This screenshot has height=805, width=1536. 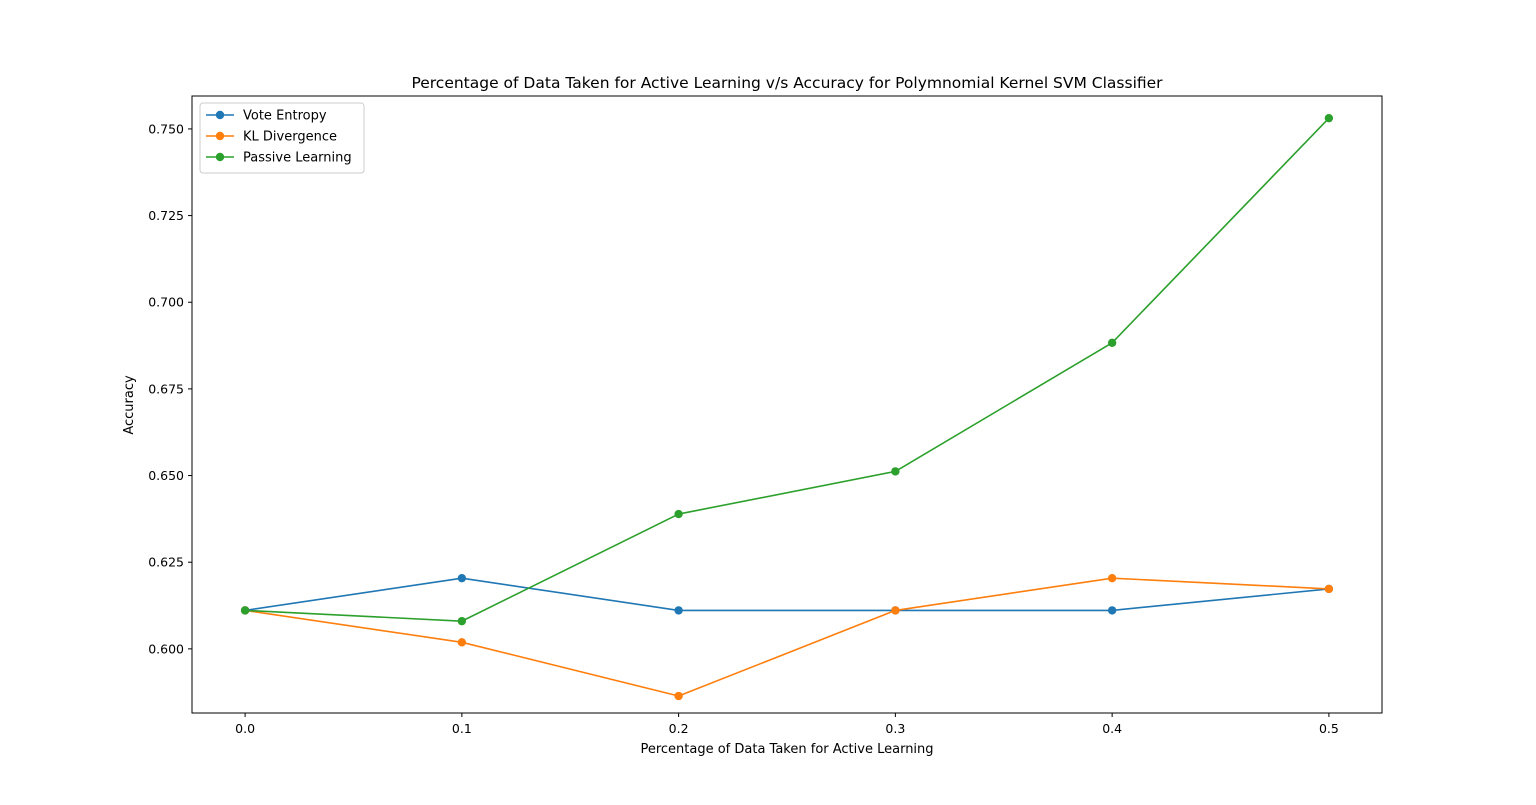 What do you see at coordinates (245, 728) in the screenshot?
I see `x-tick-label: 0.0` at bounding box center [245, 728].